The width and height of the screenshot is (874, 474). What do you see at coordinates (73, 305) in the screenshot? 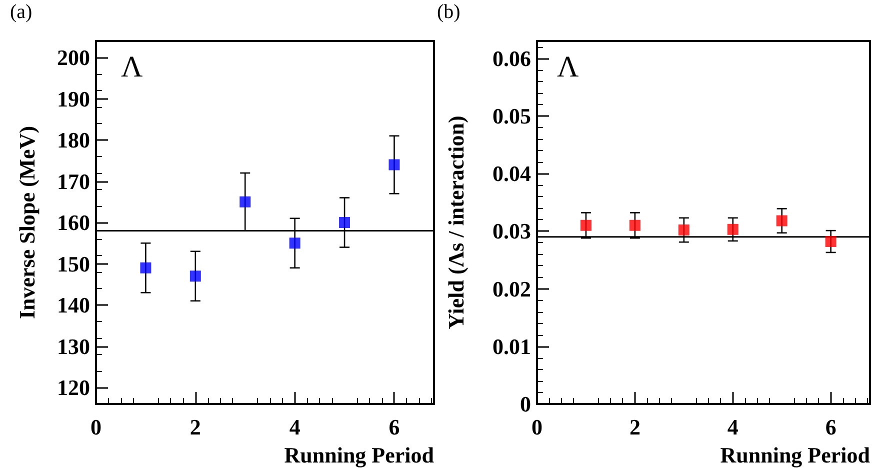
I see `y-tick-label: 140` at bounding box center [73, 305].